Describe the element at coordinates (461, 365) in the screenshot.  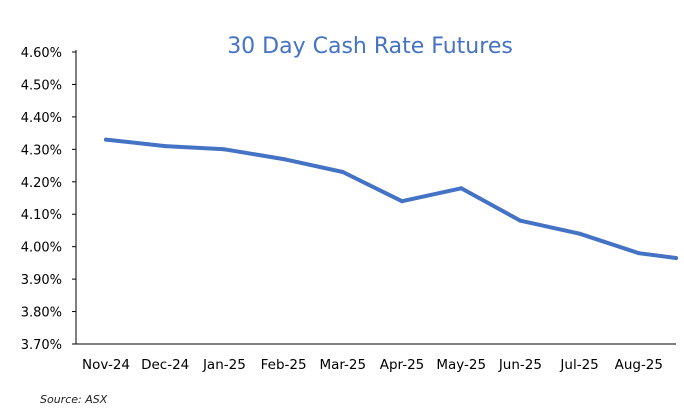
I see `x-tick-label: May-25` at that location.